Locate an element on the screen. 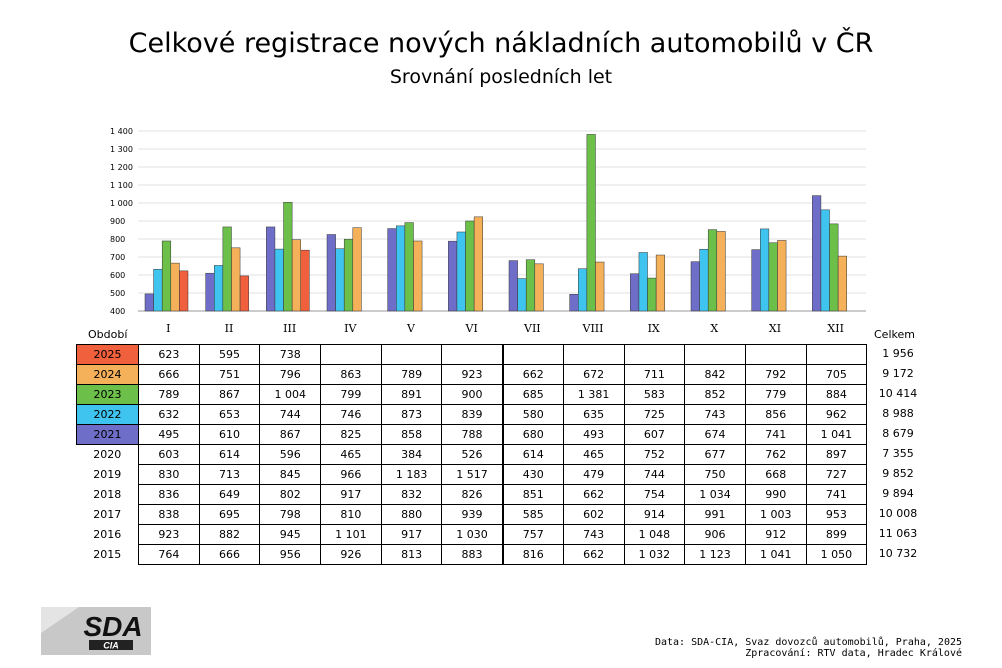 Image resolution: width=1002 pixels, height=668 pixels. value-cell: 1 032 is located at coordinates (654, 554).